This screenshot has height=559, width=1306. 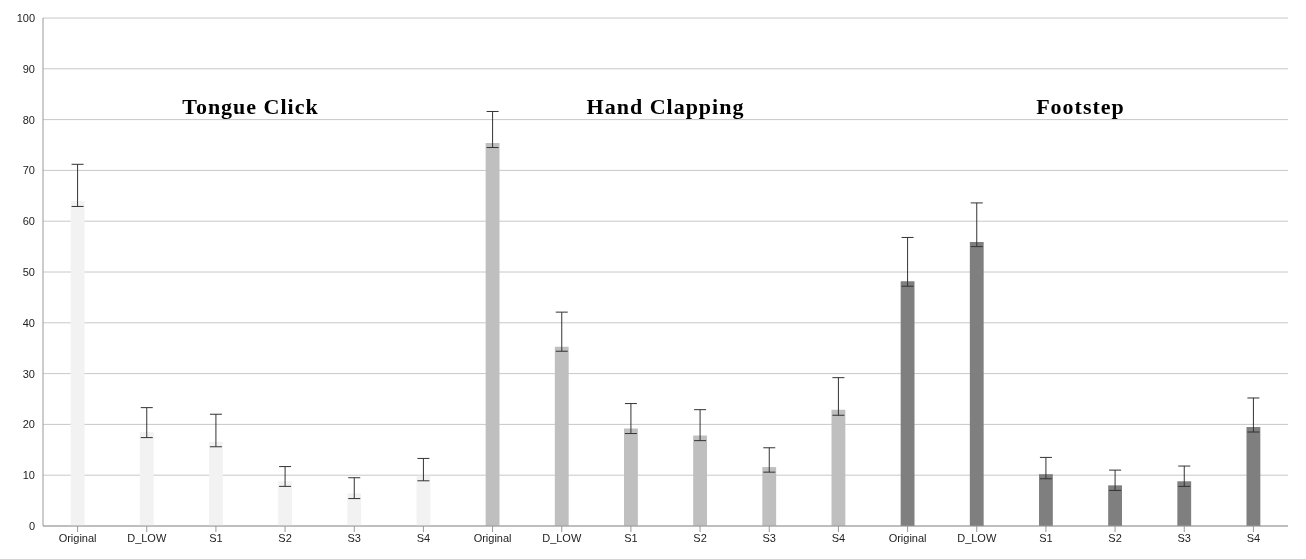 I want to click on y-tick-label: 100, so click(x=25, y=17).